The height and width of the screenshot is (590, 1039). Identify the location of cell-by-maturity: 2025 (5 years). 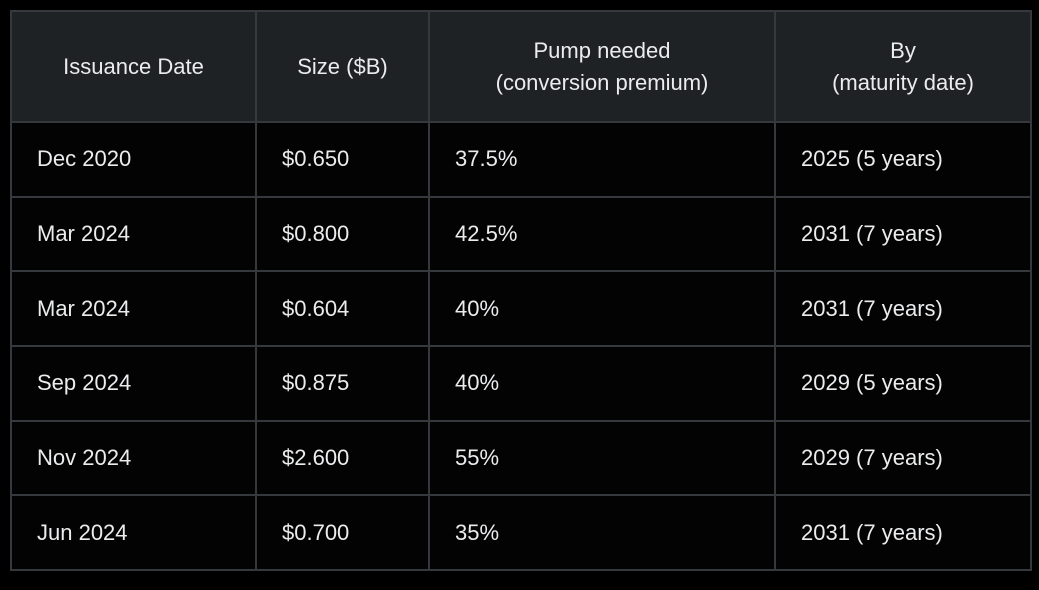
(903, 159).